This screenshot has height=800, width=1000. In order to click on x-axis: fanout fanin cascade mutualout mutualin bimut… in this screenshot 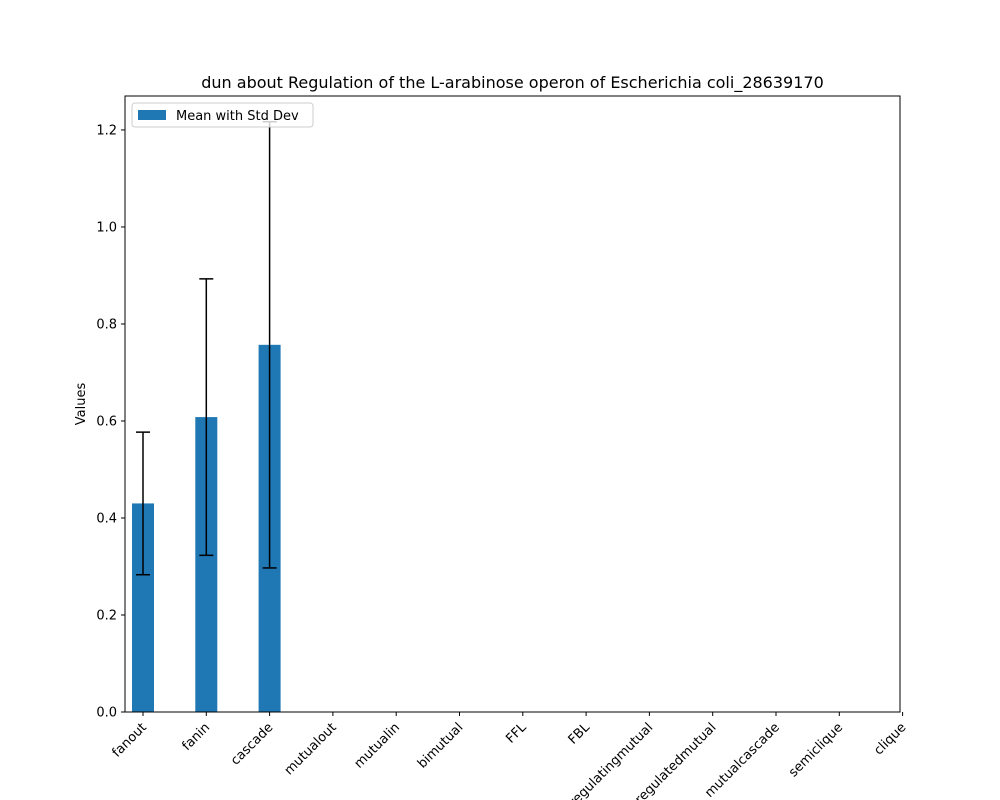, I will do `click(509, 756)`.